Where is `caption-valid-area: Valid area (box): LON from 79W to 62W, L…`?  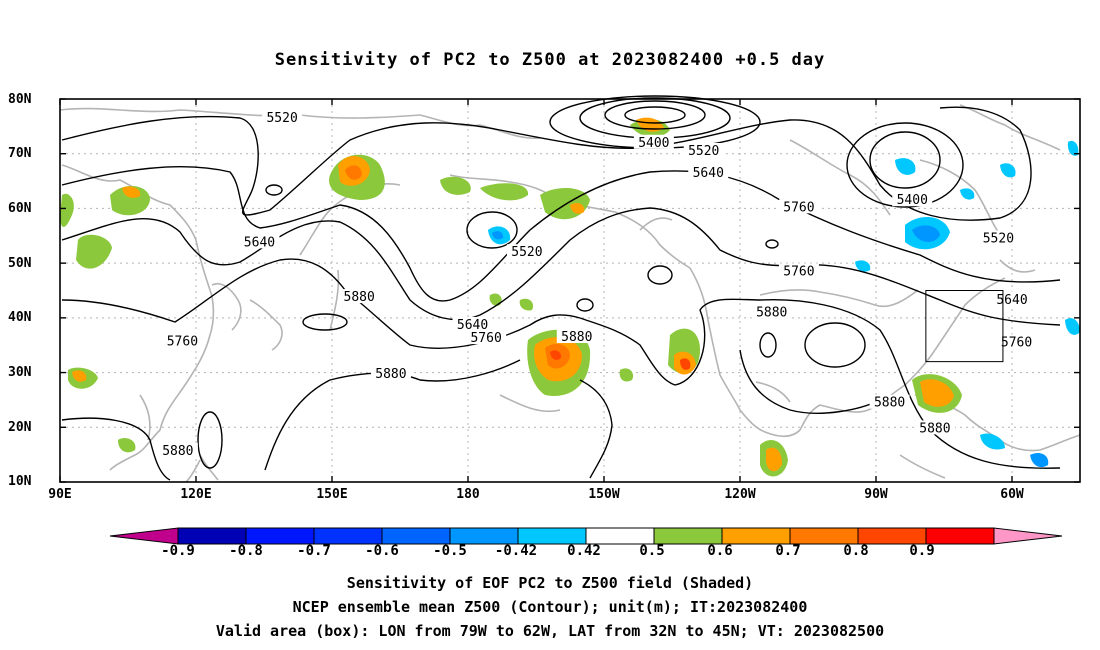
caption-valid-area: Valid area (box): LON from 79W to 62W, L… is located at coordinates (550, 631).